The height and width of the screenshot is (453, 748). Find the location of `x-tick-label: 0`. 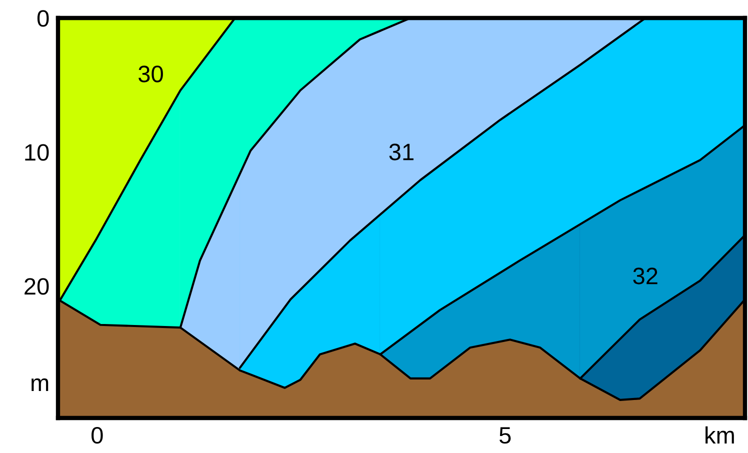

x-tick-label: 0 is located at coordinates (97, 435).